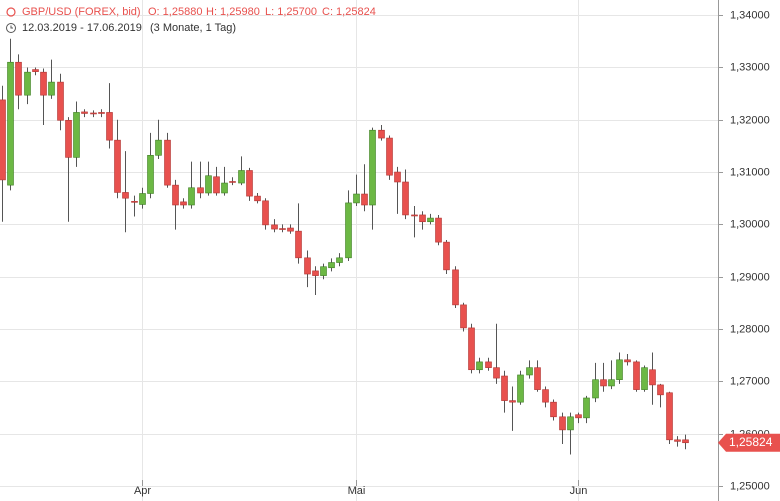 This screenshot has width=780, height=501. Describe the element at coordinates (291, 12) in the screenshot. I see `ohlc-low: L: 1,25700` at that location.